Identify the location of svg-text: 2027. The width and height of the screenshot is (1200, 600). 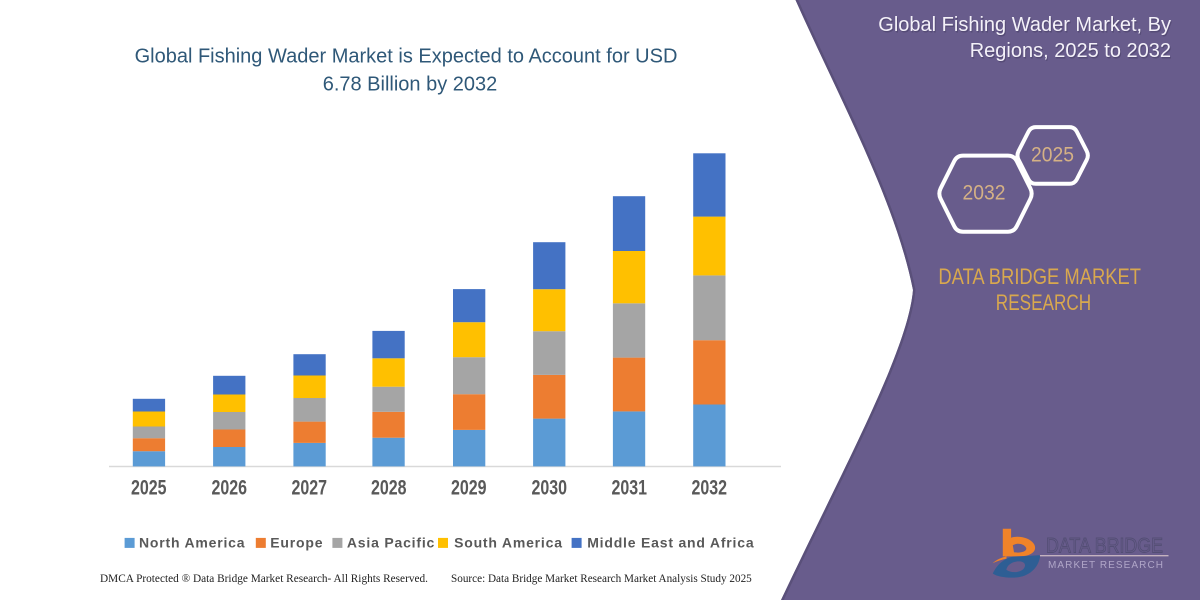
(310, 488).